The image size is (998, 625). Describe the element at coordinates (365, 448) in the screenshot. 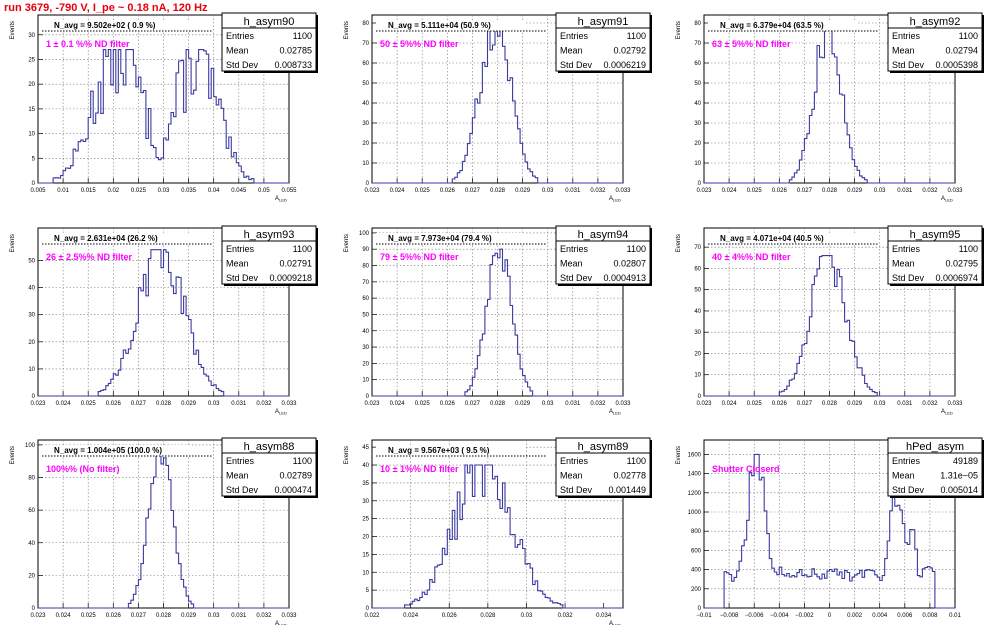

I see `y-tick-label: 45` at that location.